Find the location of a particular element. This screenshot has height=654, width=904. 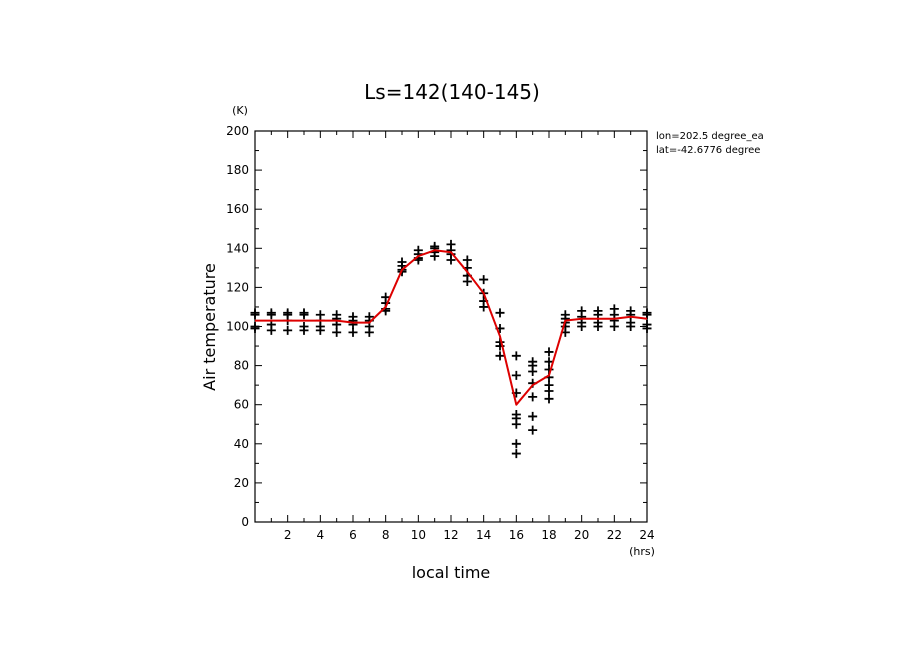

x-tick-label: 14 is located at coordinates (483, 535).